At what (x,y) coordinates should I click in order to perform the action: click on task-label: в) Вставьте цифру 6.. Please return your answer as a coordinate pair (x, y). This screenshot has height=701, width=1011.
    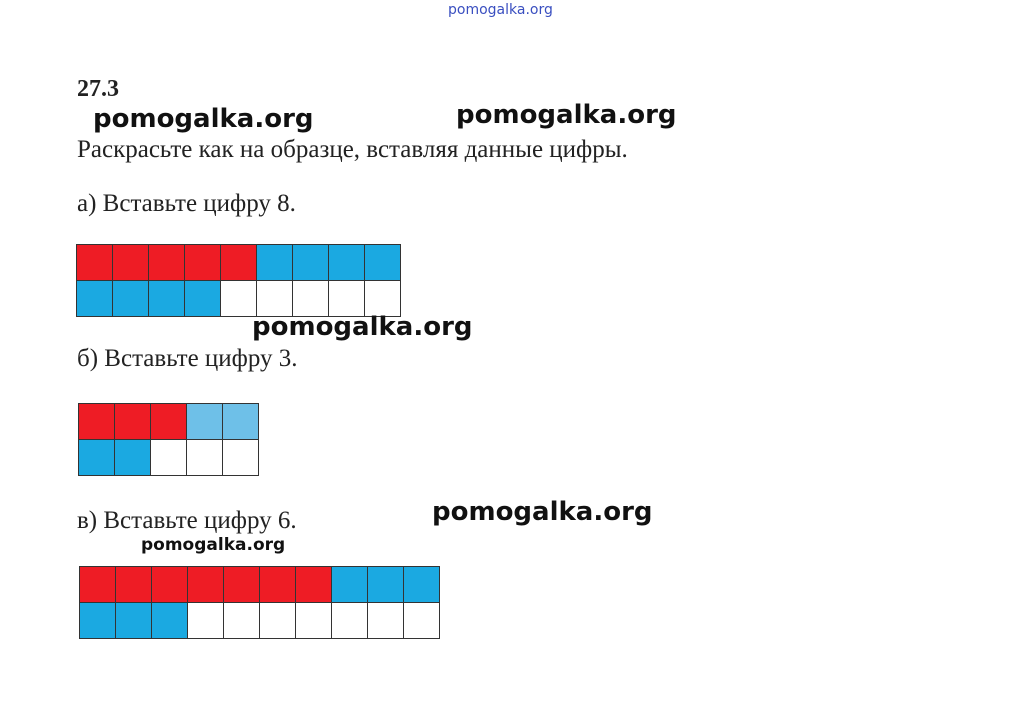
    Looking at the image, I should click on (187, 520).